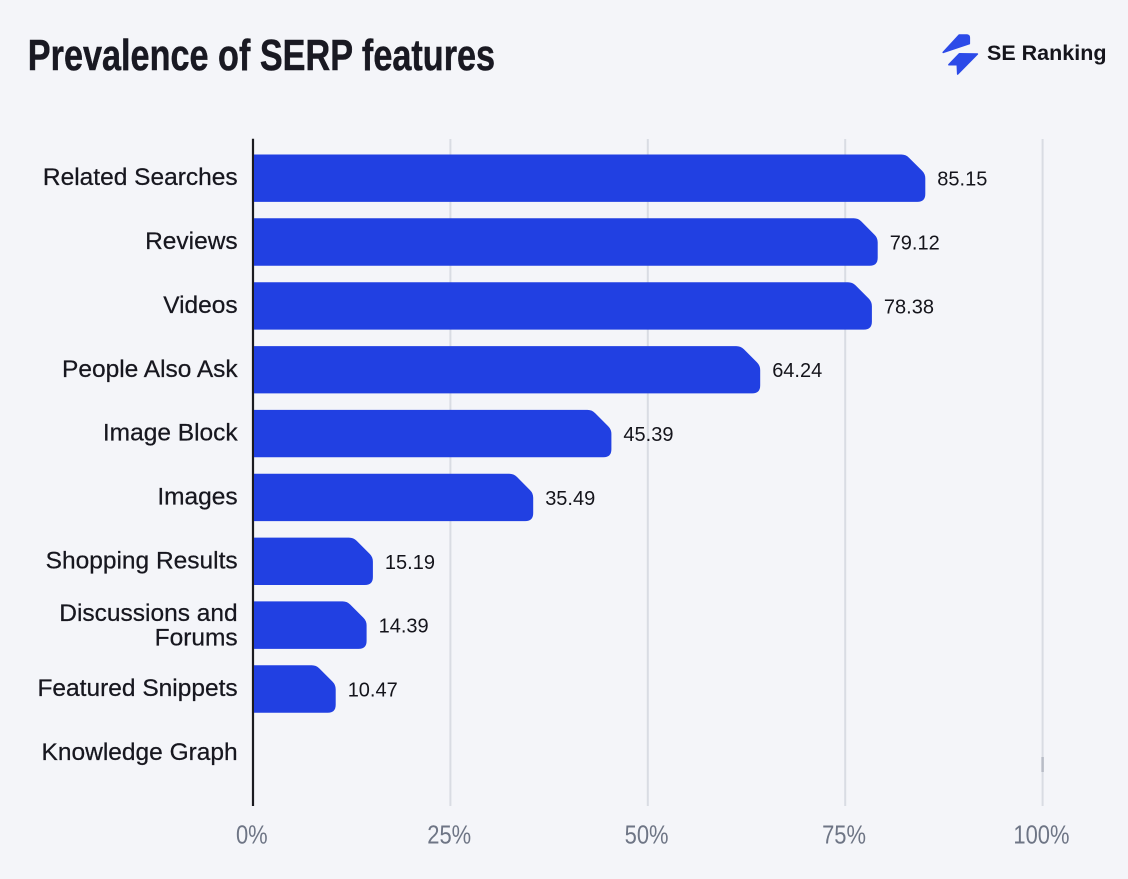 This screenshot has height=879, width=1128. What do you see at coordinates (261, 55) in the screenshot?
I see `svg-text: Prevalence of SERP features` at bounding box center [261, 55].